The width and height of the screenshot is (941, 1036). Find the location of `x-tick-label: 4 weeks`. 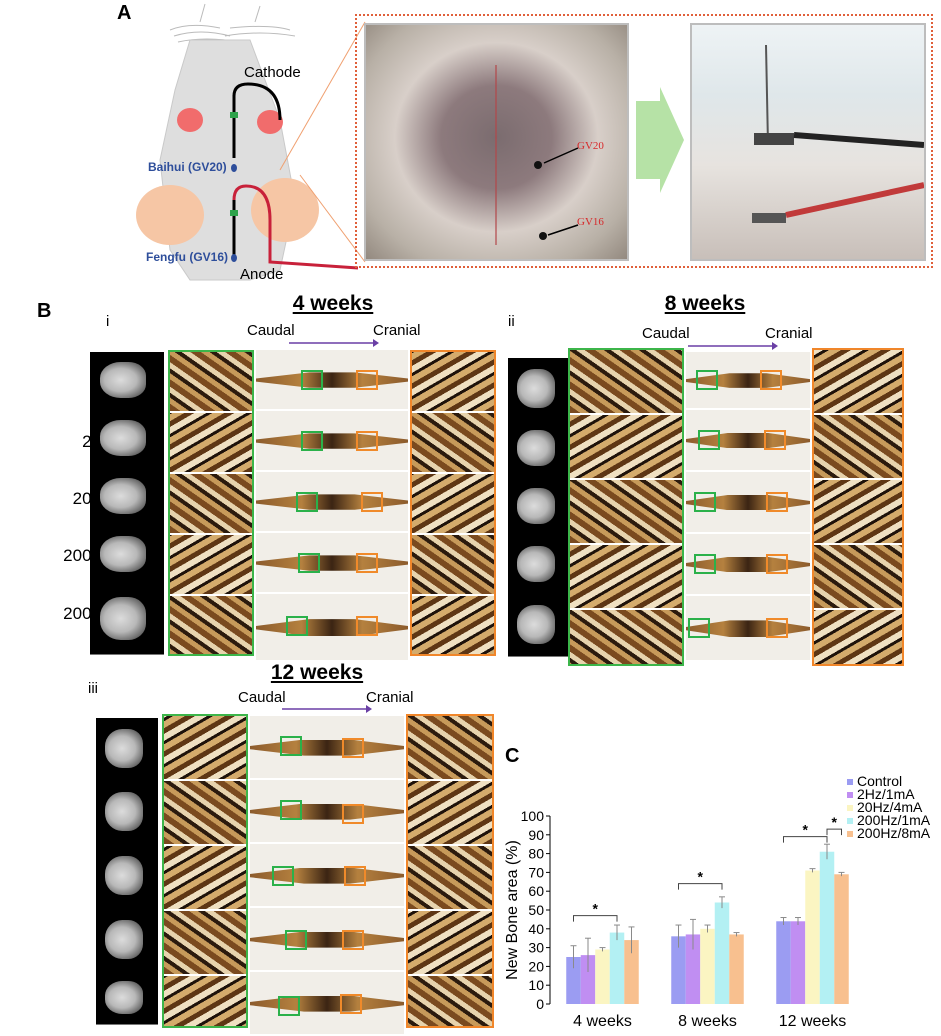

x-tick-label: 4 weeks is located at coordinates (602, 1021).